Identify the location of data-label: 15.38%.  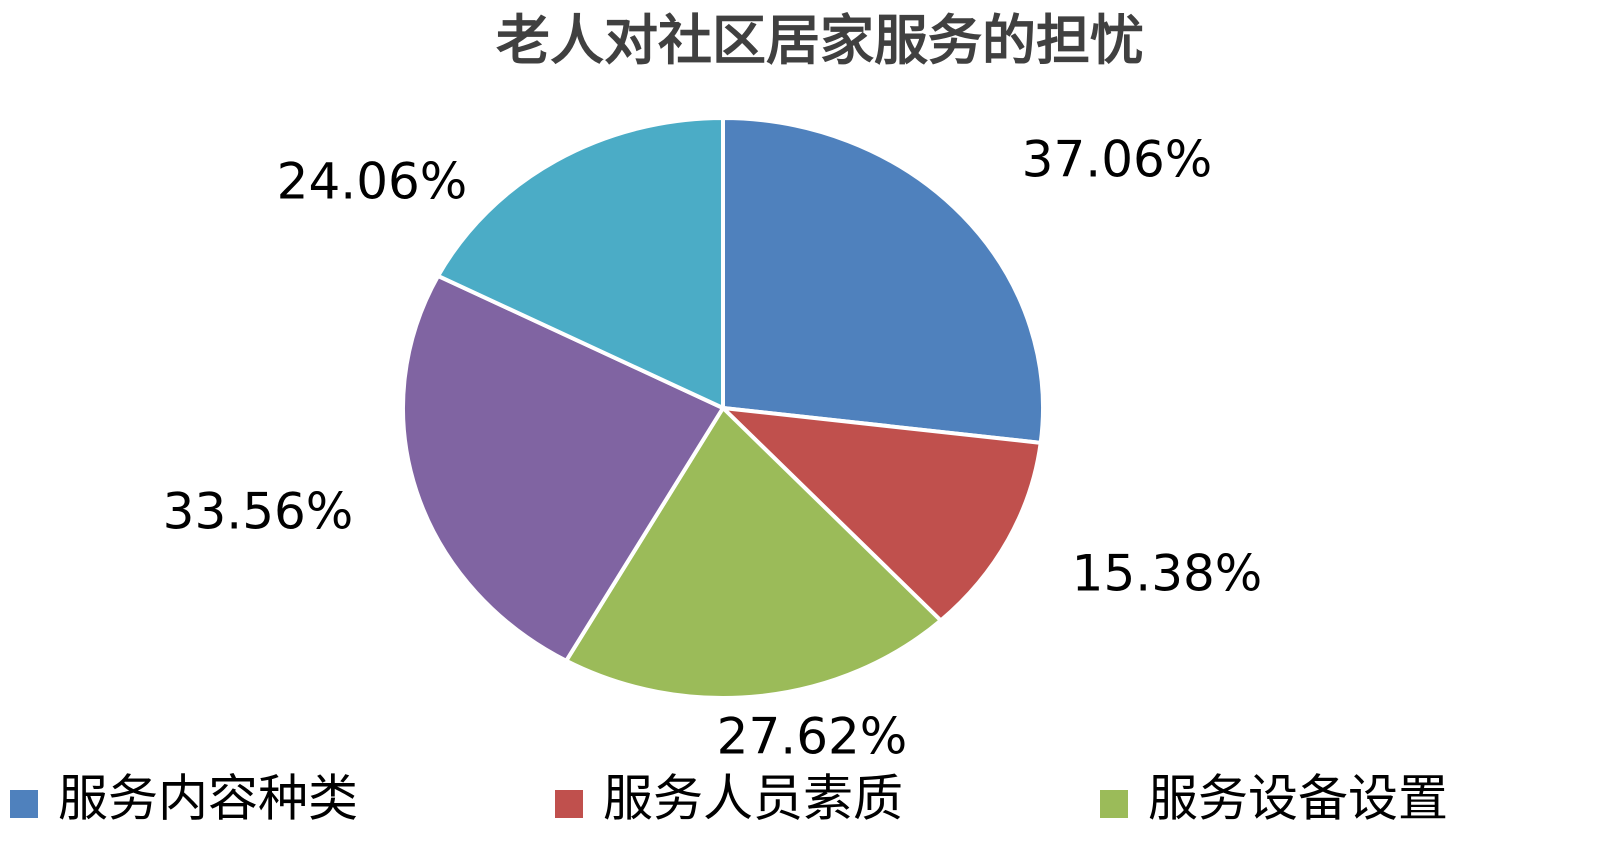
(1167, 574).